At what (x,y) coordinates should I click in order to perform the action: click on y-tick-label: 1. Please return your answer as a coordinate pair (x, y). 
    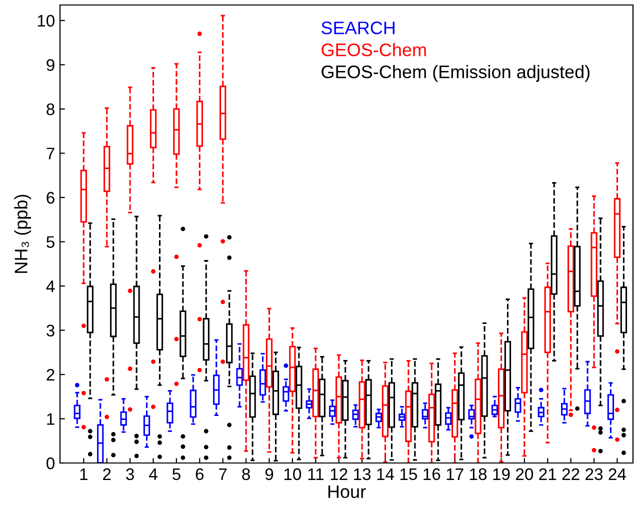
    Looking at the image, I should click on (50, 419).